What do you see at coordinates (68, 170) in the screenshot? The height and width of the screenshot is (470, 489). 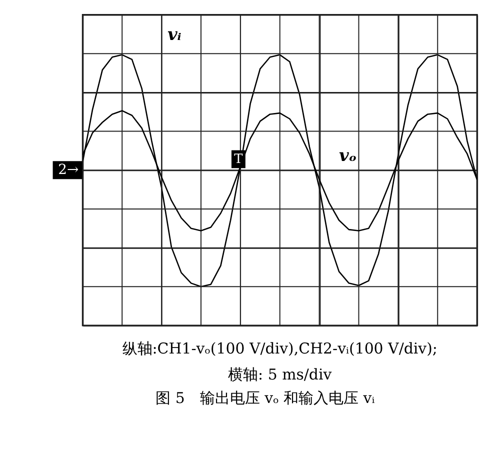 I see `text: 2→` at bounding box center [68, 170].